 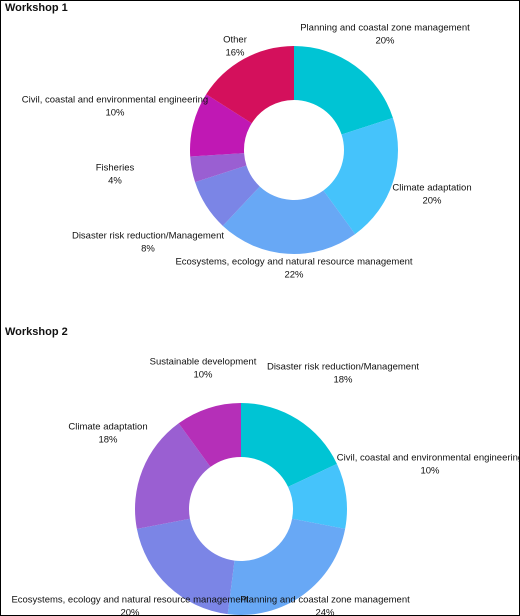 What do you see at coordinates (148, 248) in the screenshot?
I see `slice-value-label: 8%` at bounding box center [148, 248].